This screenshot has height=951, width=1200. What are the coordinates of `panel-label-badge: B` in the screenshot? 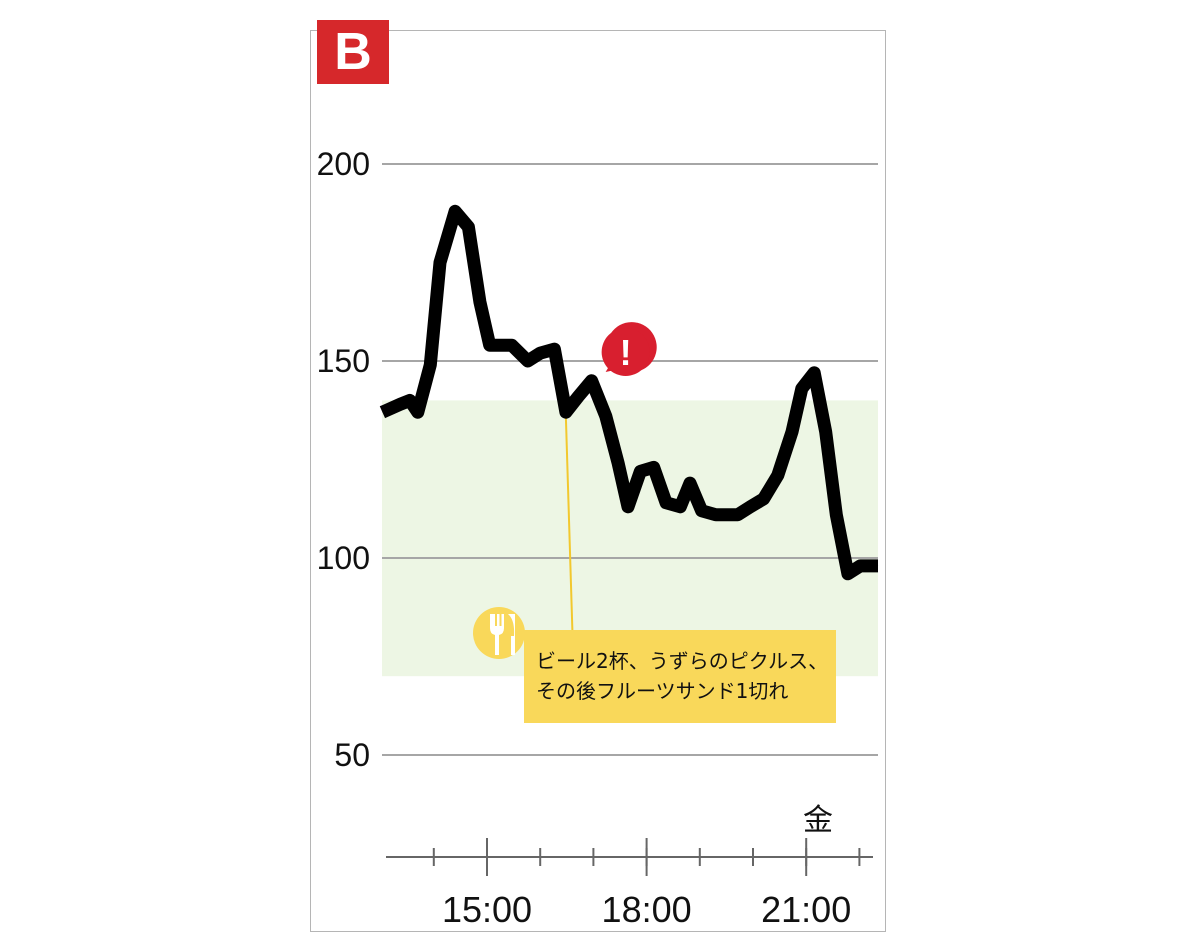 It's located at (353, 52).